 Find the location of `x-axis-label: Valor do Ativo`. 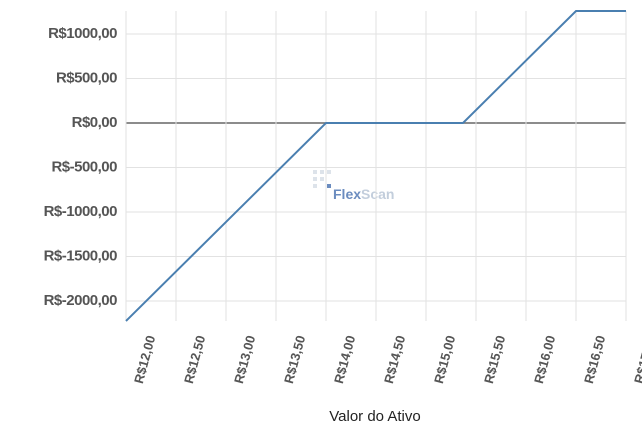

x-axis-label: Valor do Ativo is located at coordinates (374, 416).